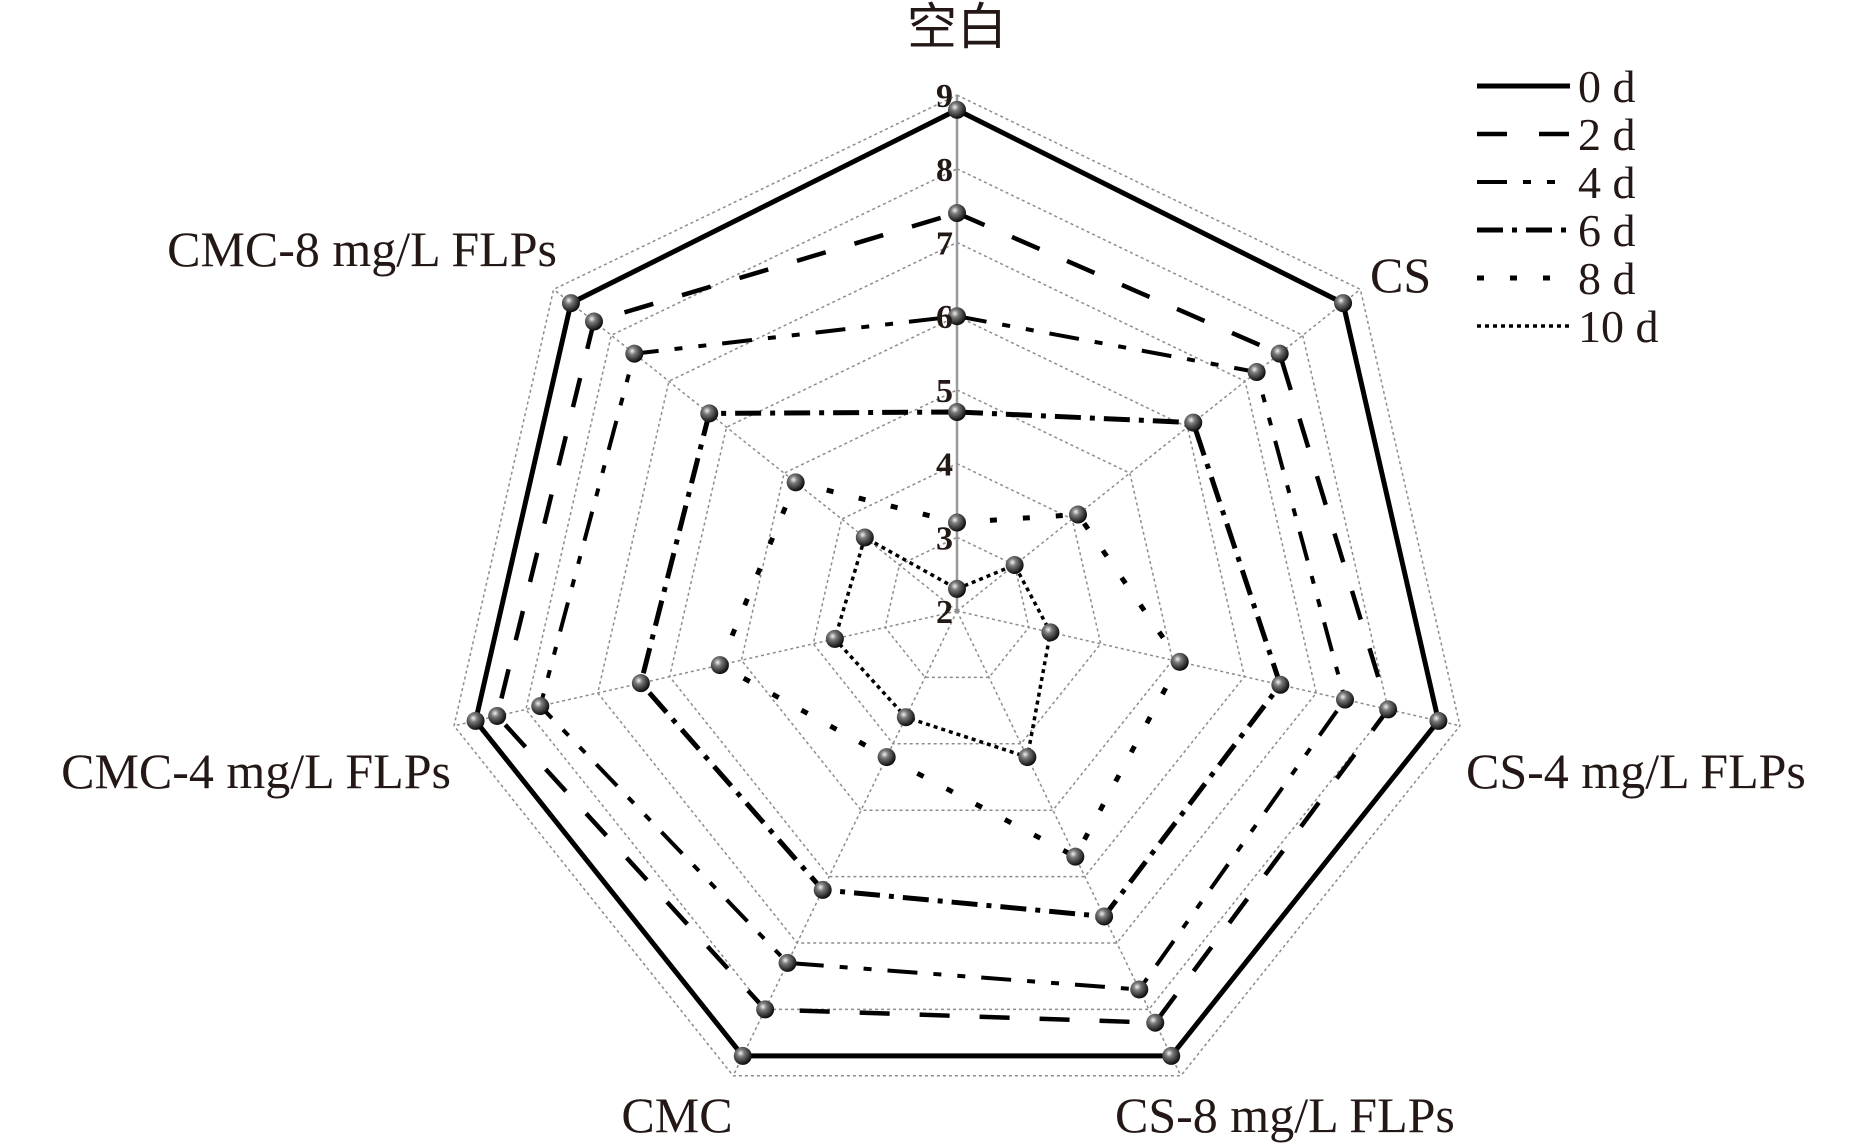 The image size is (1863, 1148). Describe the element at coordinates (944, 96) in the screenshot. I see `radial-tick-label: 9` at that location.